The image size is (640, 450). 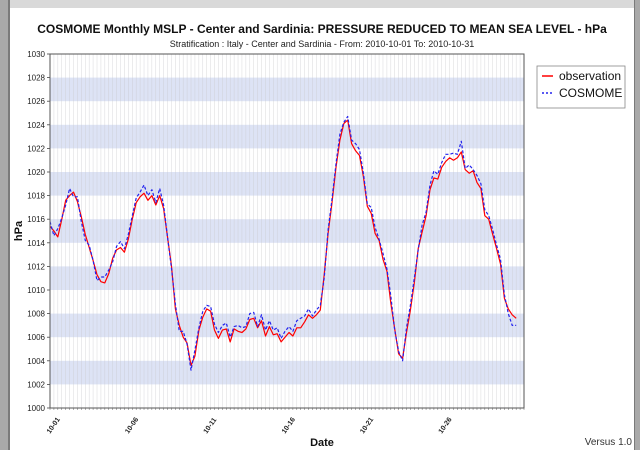 What do you see at coordinates (36, 78) in the screenshot?
I see `y-tick-label: 1028` at bounding box center [36, 78].